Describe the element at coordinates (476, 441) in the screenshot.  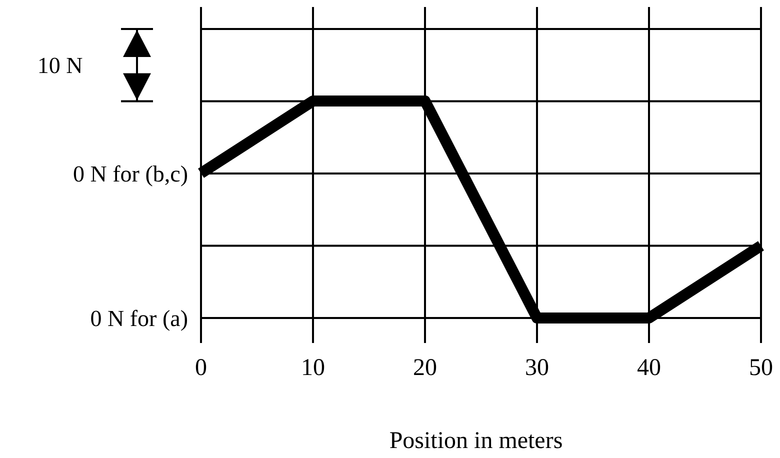
I see `x-axis-title: Position in meters` at that location.